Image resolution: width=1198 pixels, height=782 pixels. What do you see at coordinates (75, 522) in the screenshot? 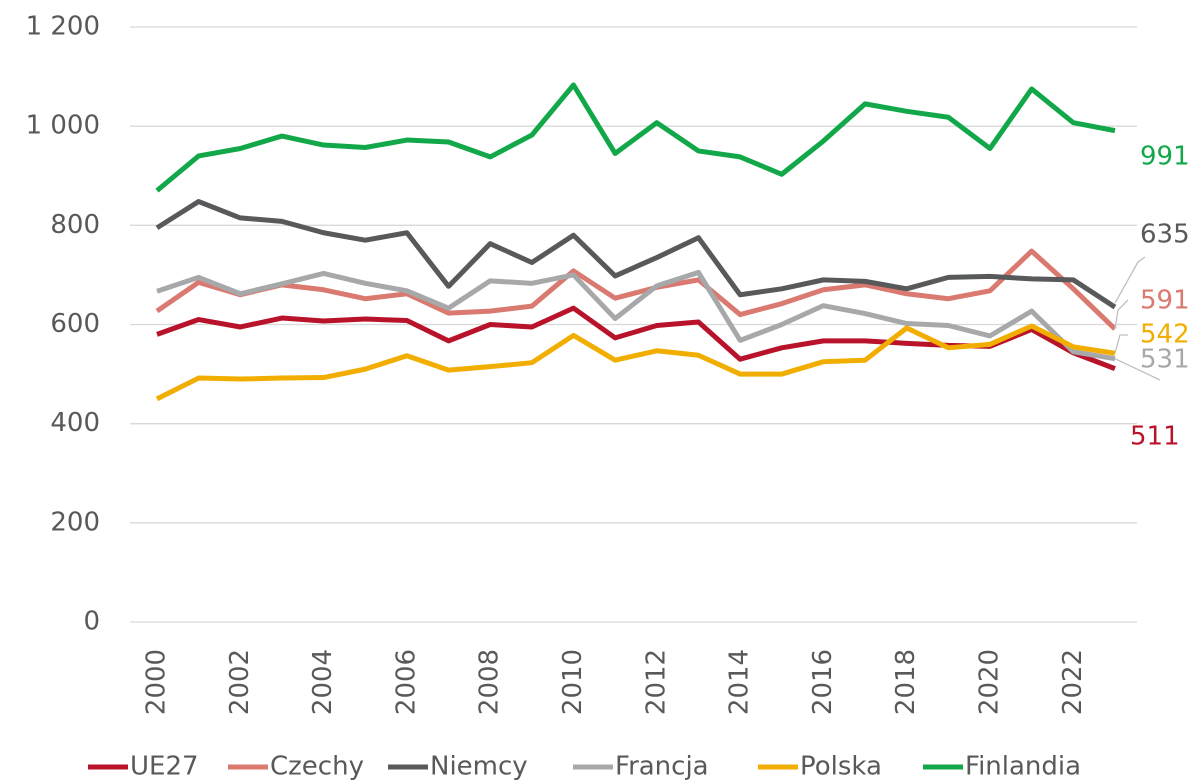
I see `y-tick-label: 200` at bounding box center [75, 522].